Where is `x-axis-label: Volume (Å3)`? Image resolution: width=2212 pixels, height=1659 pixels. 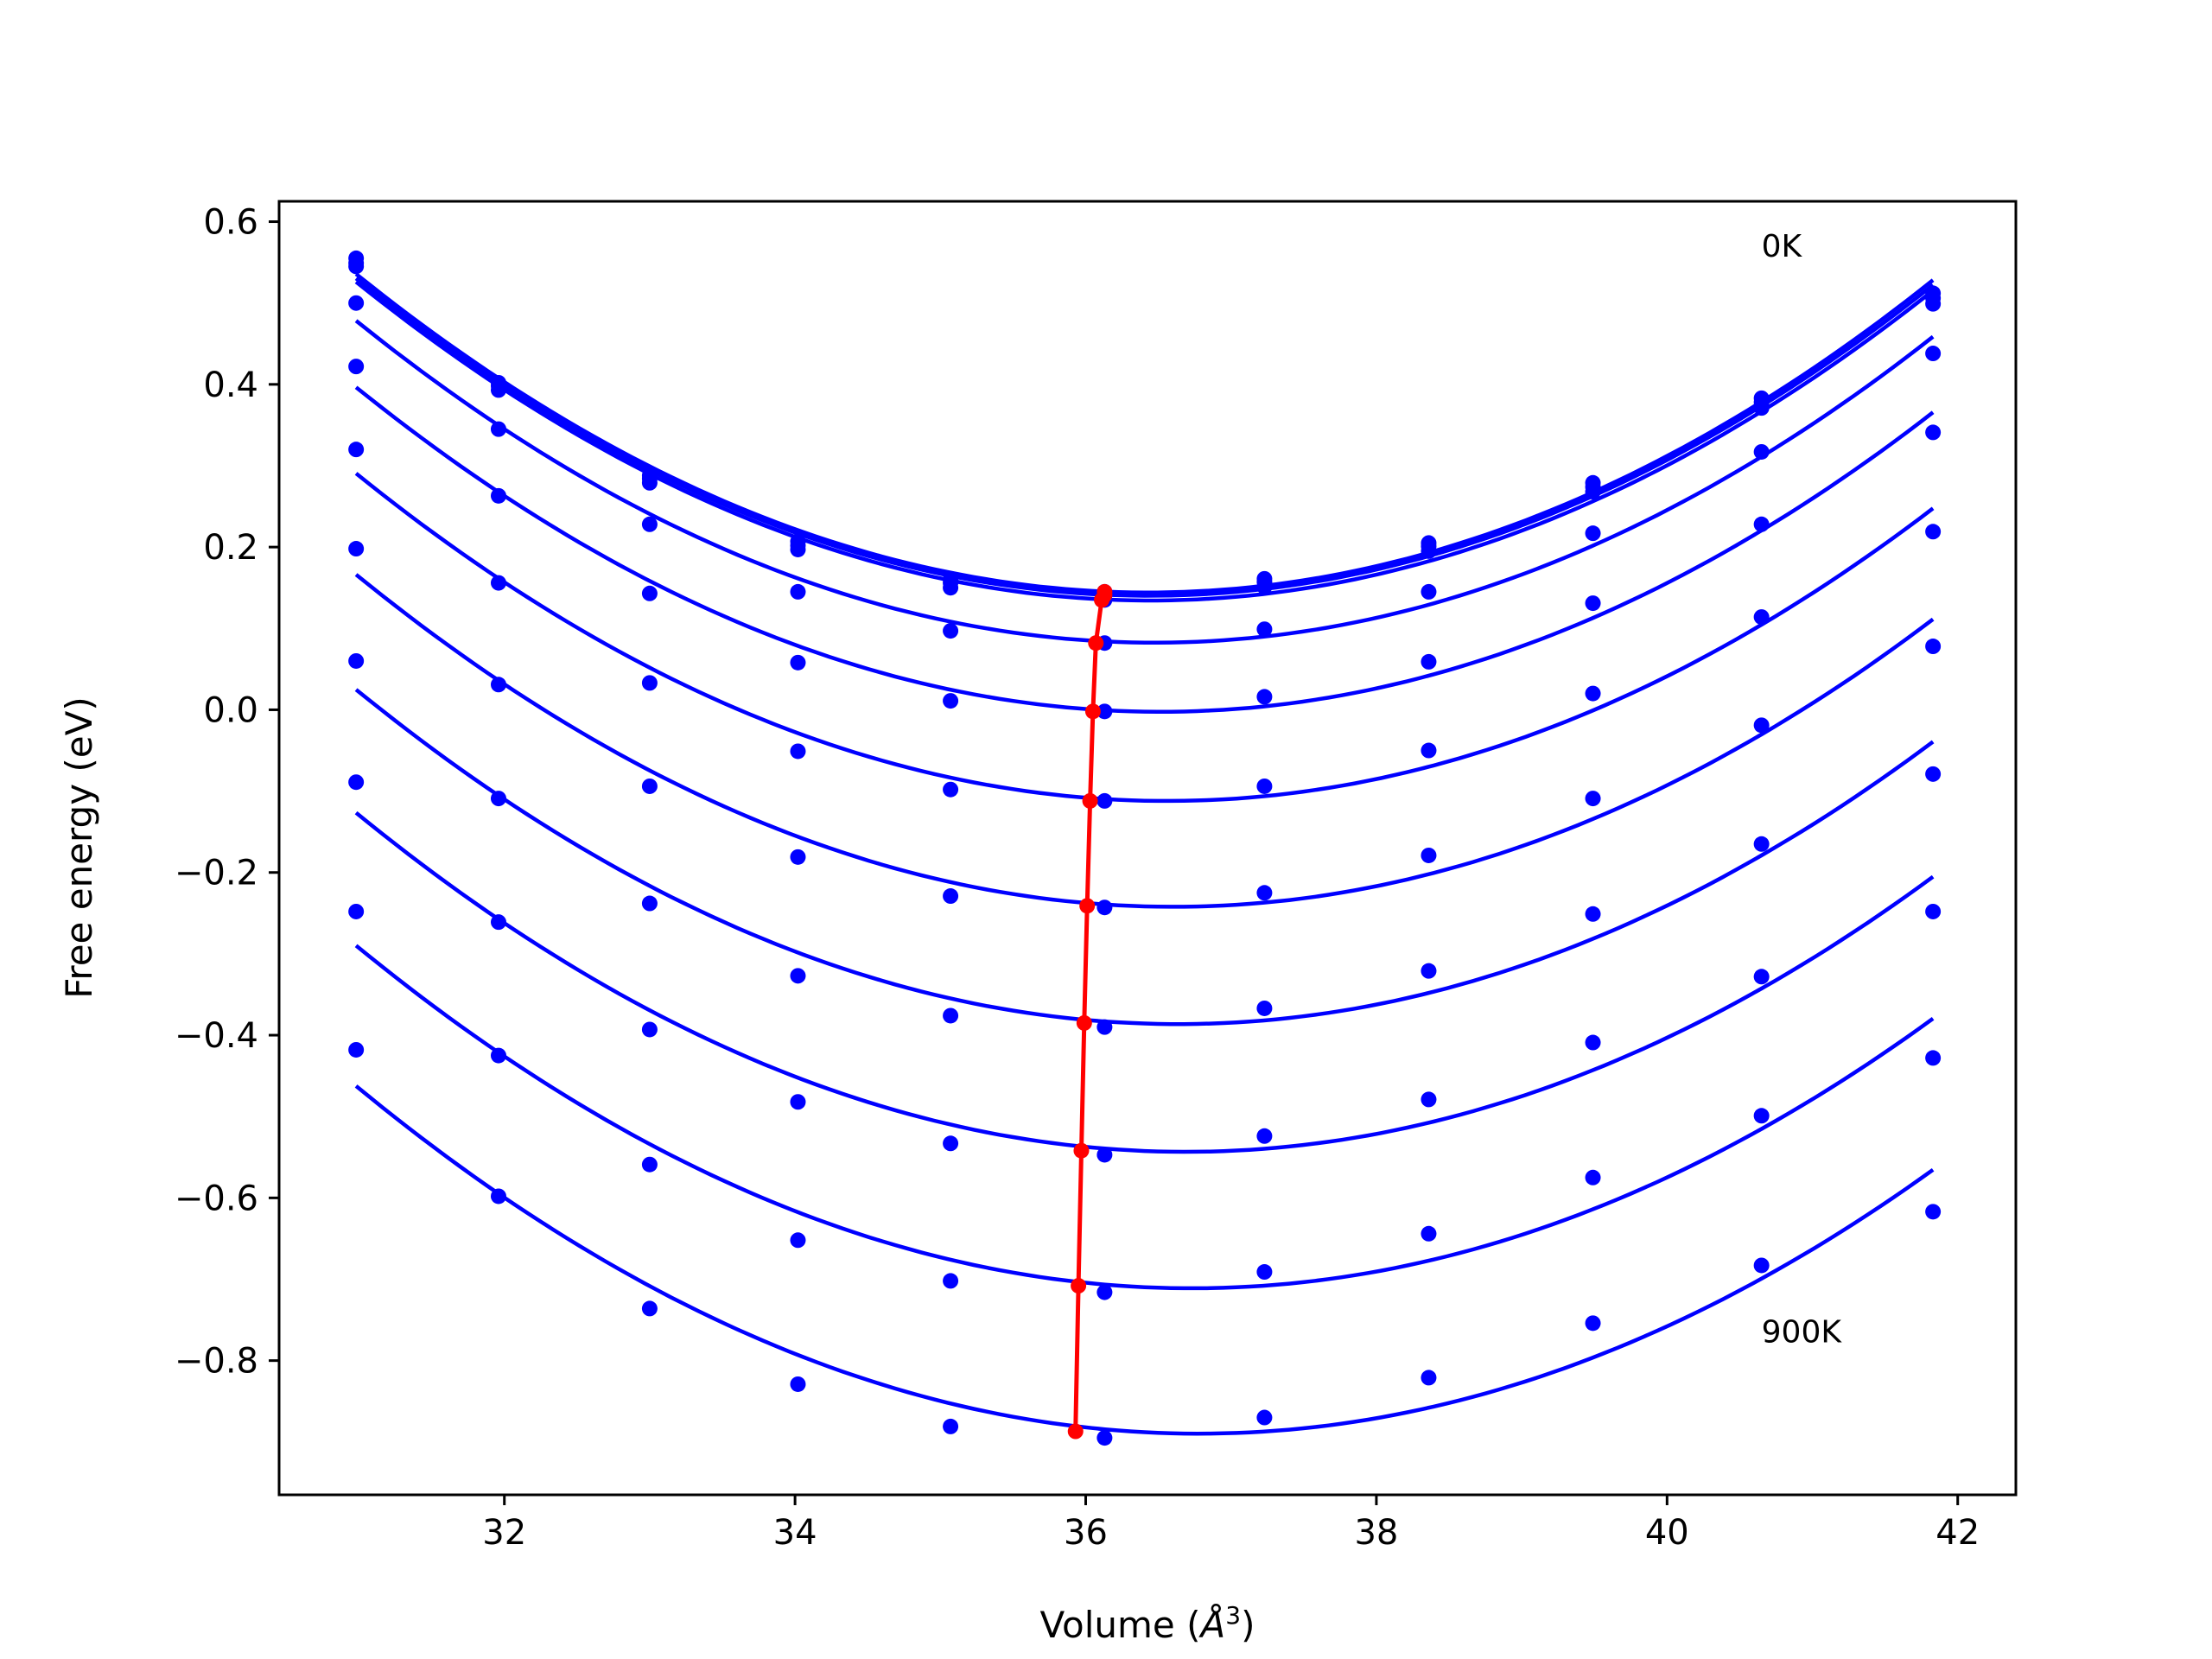
x-axis-label: Volume (Å3) is located at coordinates (1147, 1623).